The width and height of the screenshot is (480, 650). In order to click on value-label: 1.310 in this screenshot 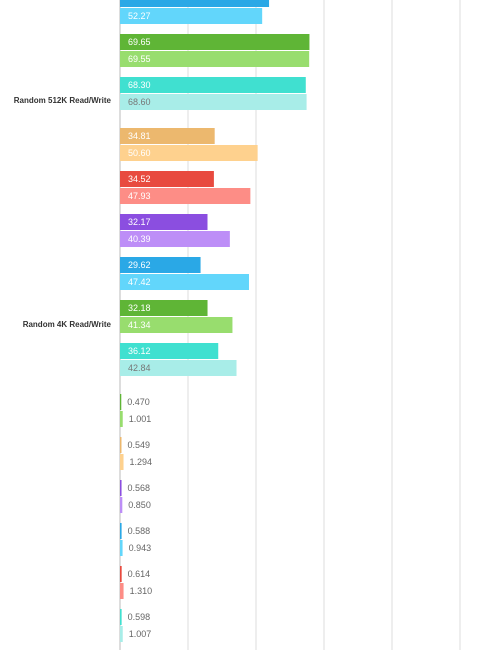, I will do `click(141, 591)`.